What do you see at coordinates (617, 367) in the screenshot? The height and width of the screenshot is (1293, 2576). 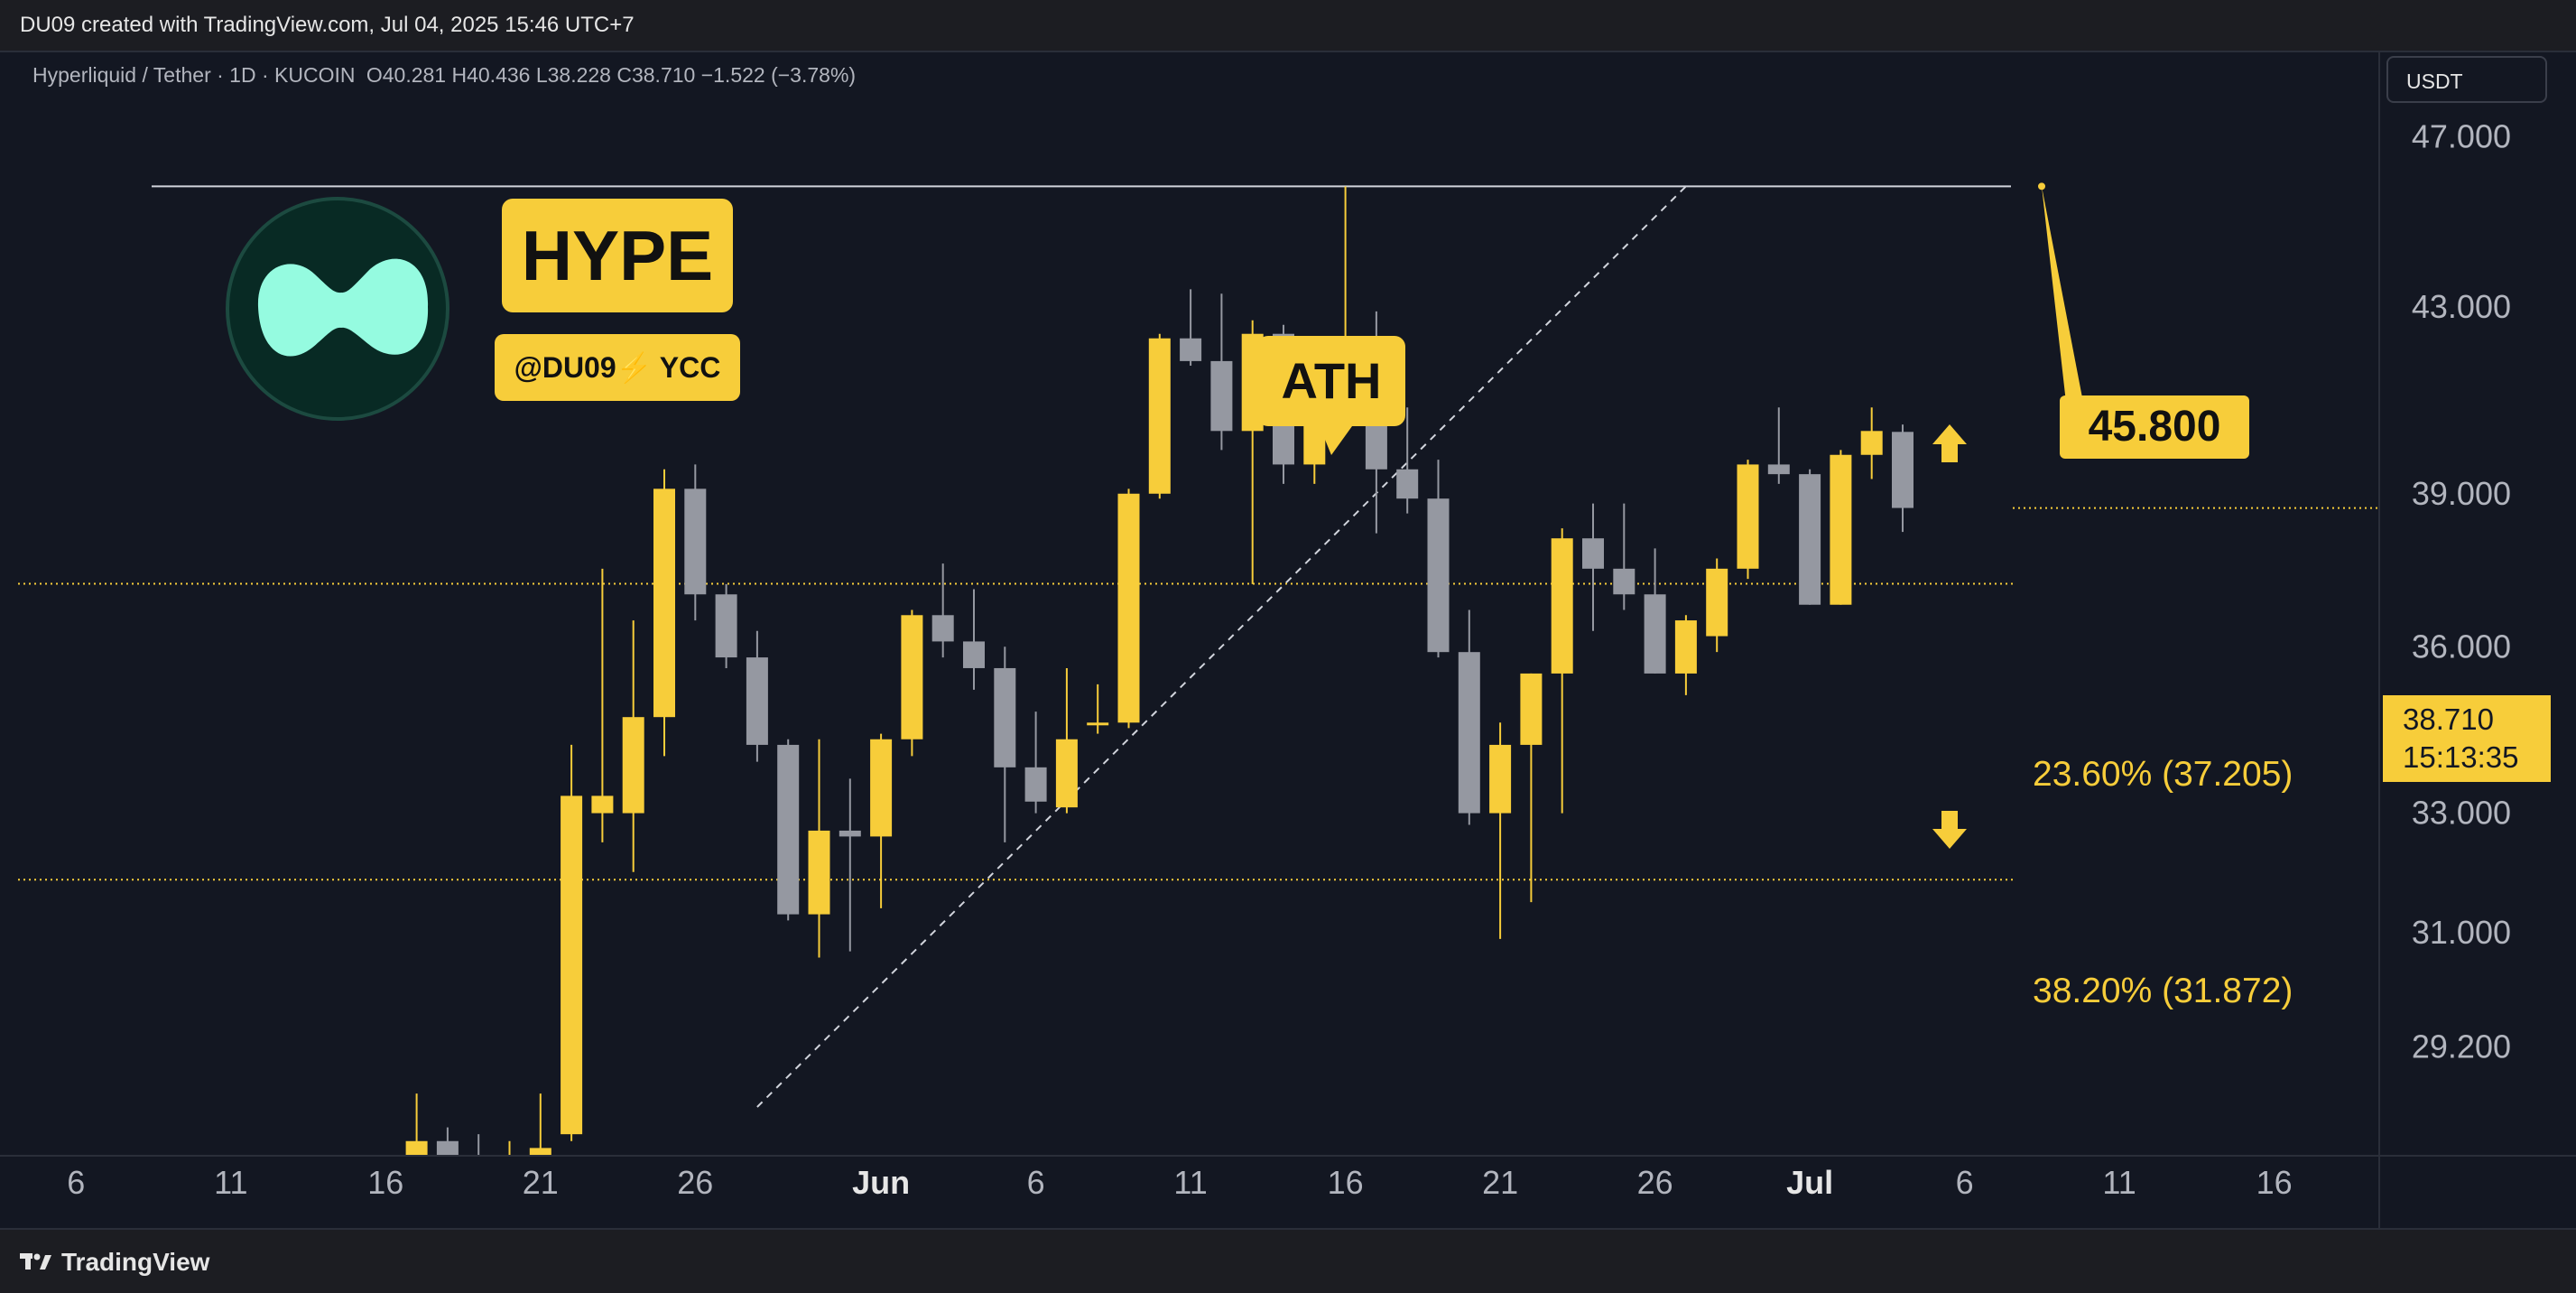 I see `author-badge: @DU09⚡ YCC` at bounding box center [617, 367].